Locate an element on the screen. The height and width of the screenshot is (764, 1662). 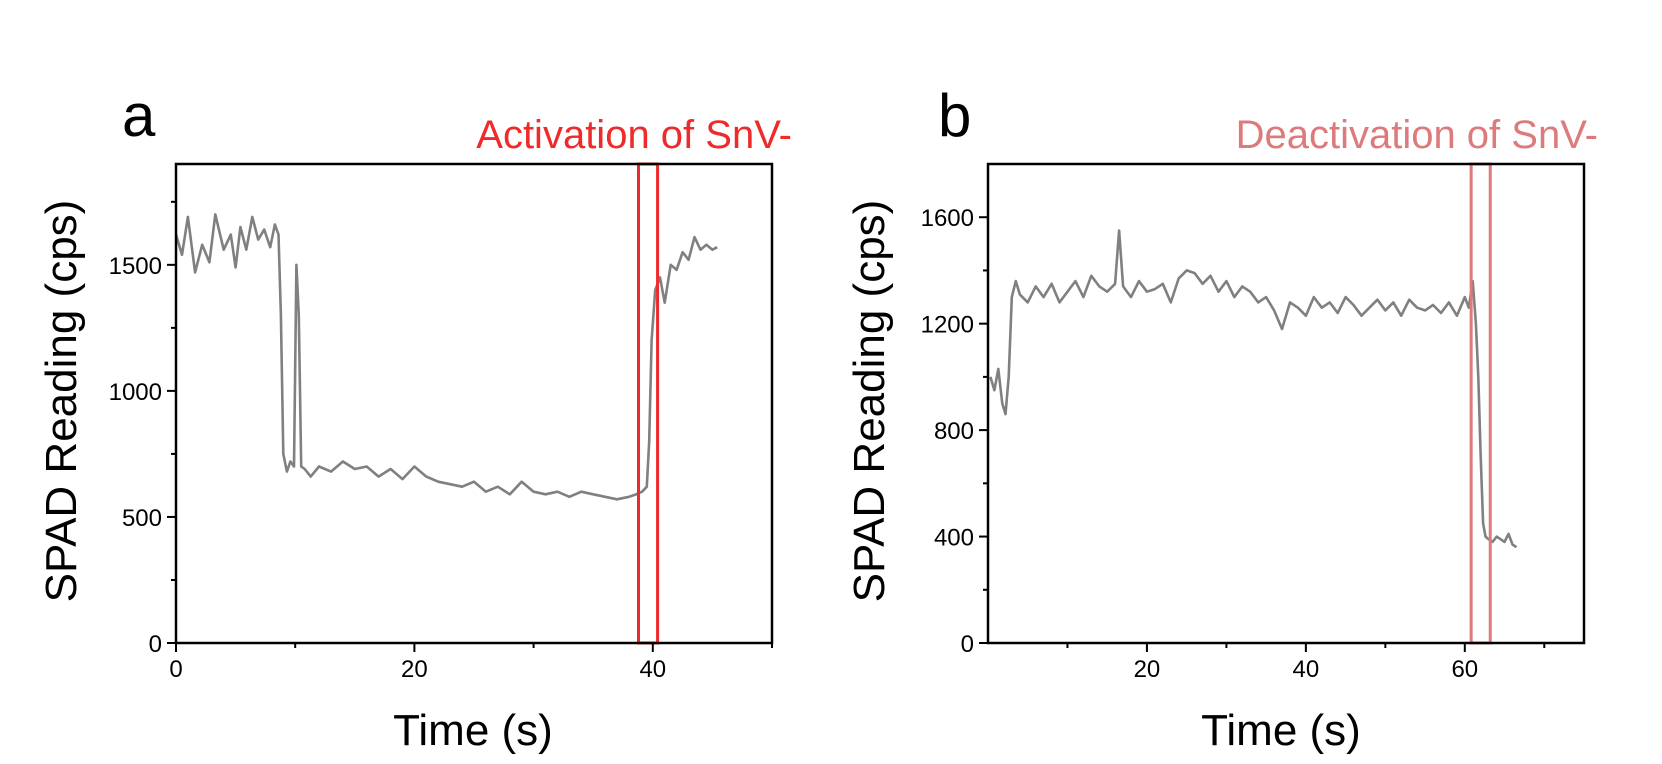
panel-b-y-tick-label: 1200 is located at coordinates (947, 325).